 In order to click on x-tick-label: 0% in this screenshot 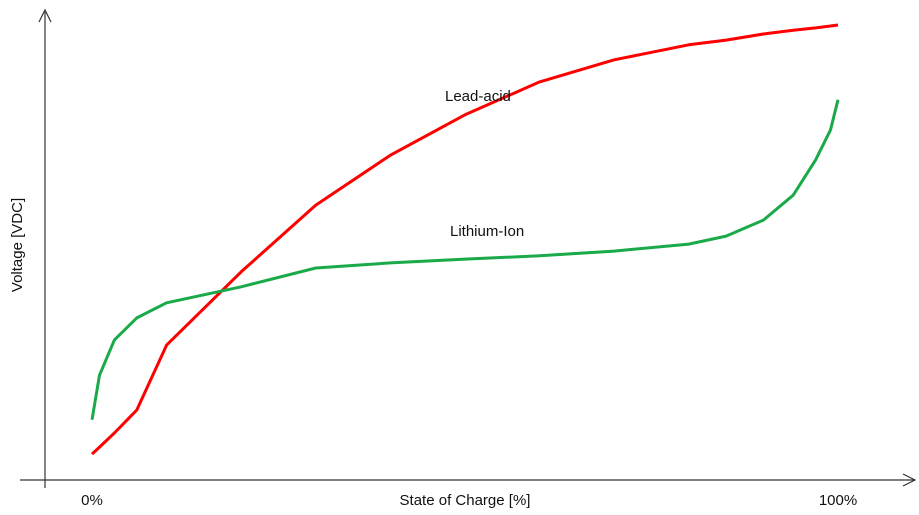, I will do `click(92, 500)`.